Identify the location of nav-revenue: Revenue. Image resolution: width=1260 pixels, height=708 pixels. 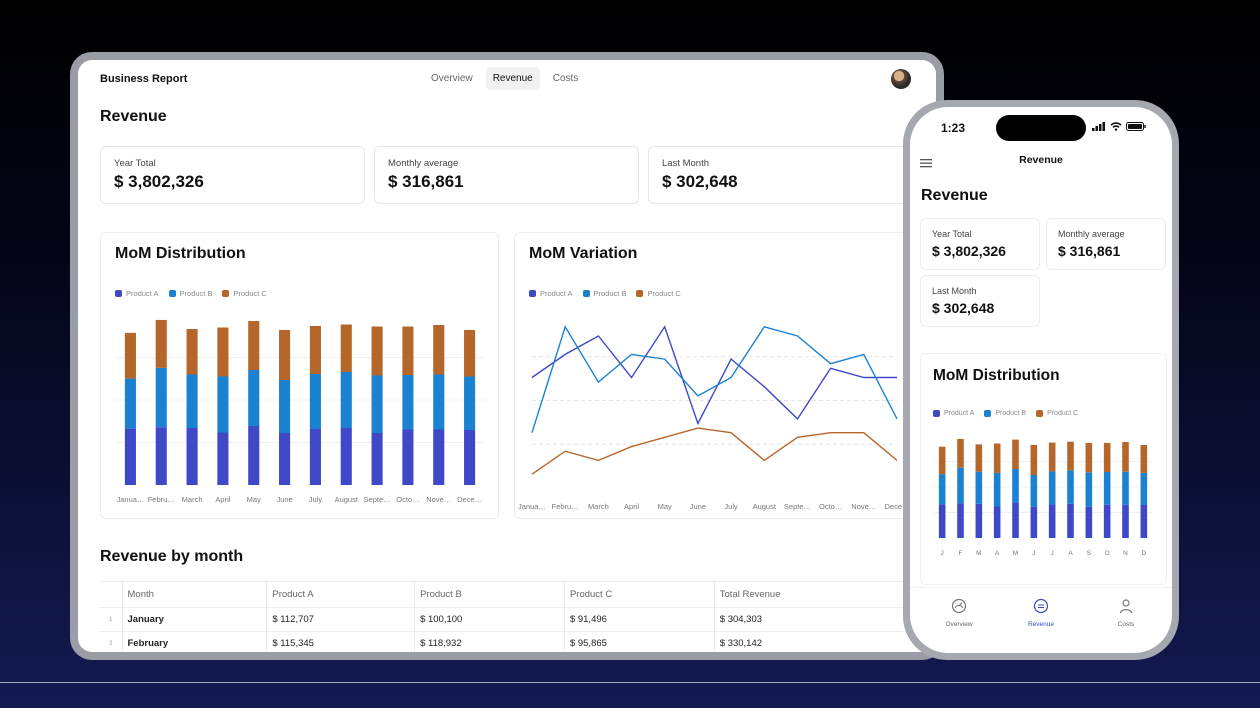
(1041, 613).